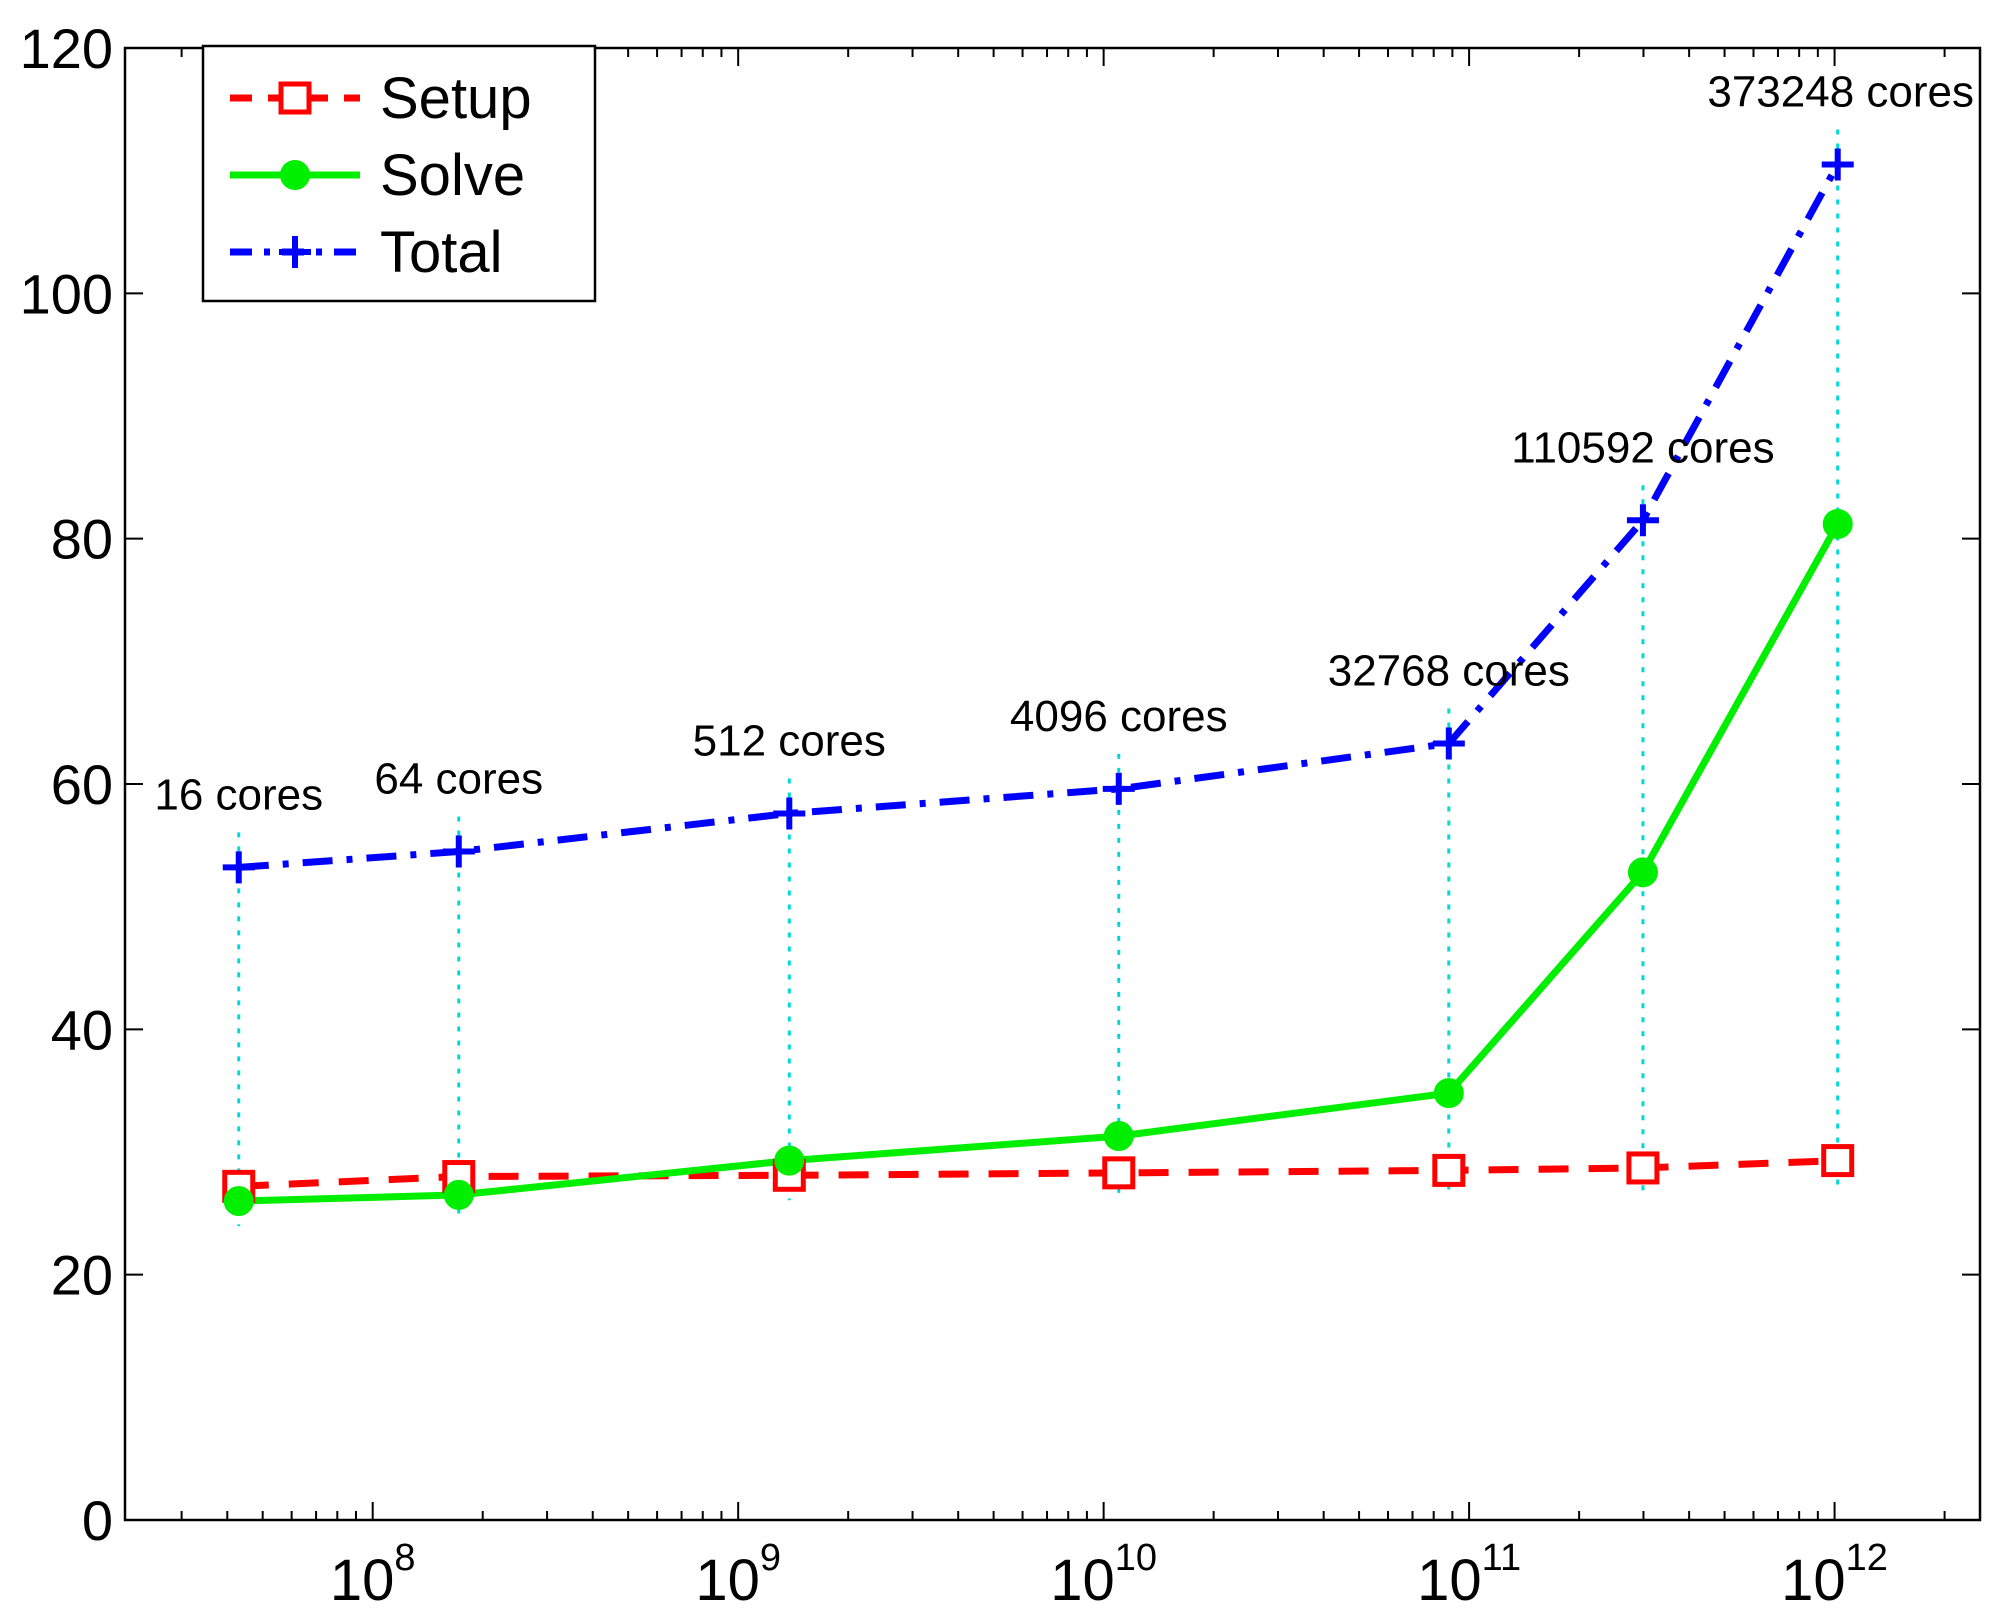 The image size is (2008, 1608). What do you see at coordinates (82, 1275) in the screenshot?
I see `y-tick-label: 20` at bounding box center [82, 1275].